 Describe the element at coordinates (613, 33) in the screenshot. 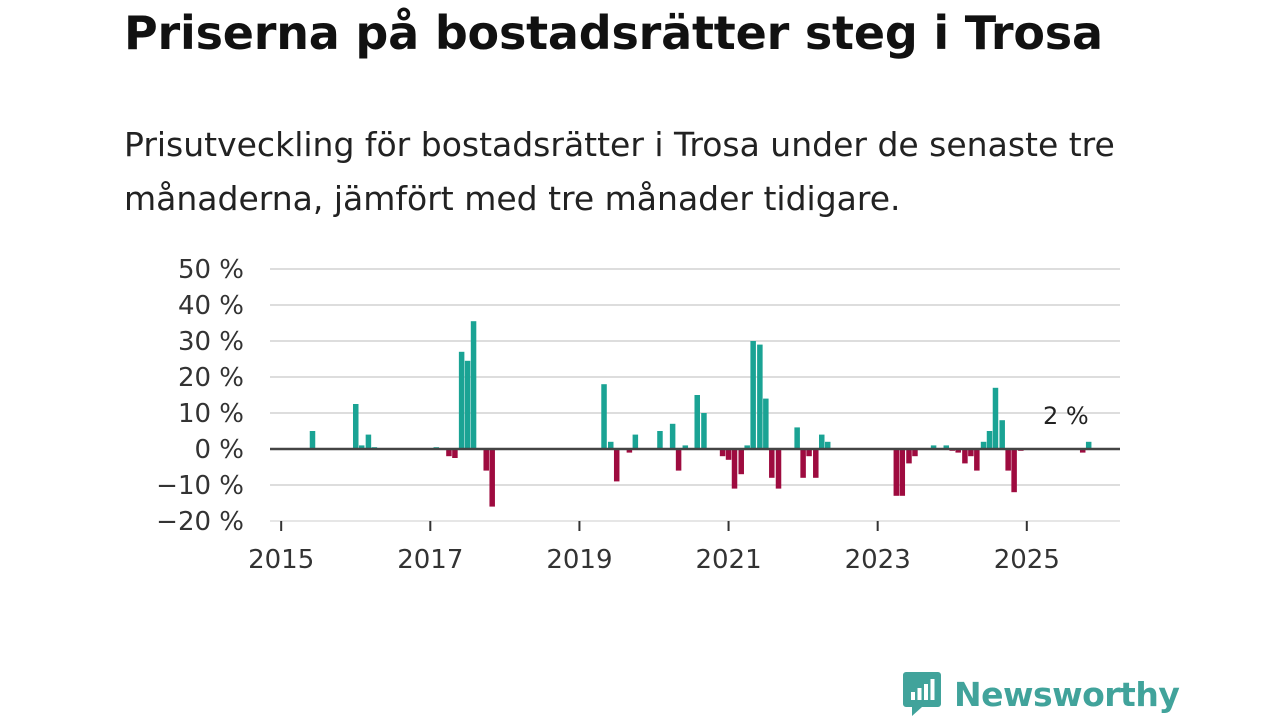

I see `chart-title: Priserna på bostadsrätter steg i Trosa` at that location.